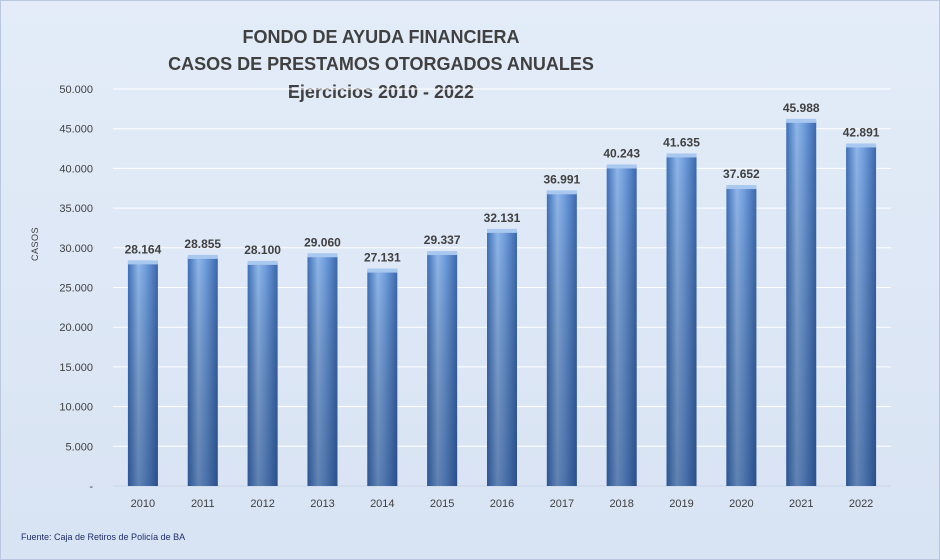 The image size is (940, 560). What do you see at coordinates (381, 37) in the screenshot?
I see `chart-title: FONDO DE AYUDA FINANCIERA` at bounding box center [381, 37].